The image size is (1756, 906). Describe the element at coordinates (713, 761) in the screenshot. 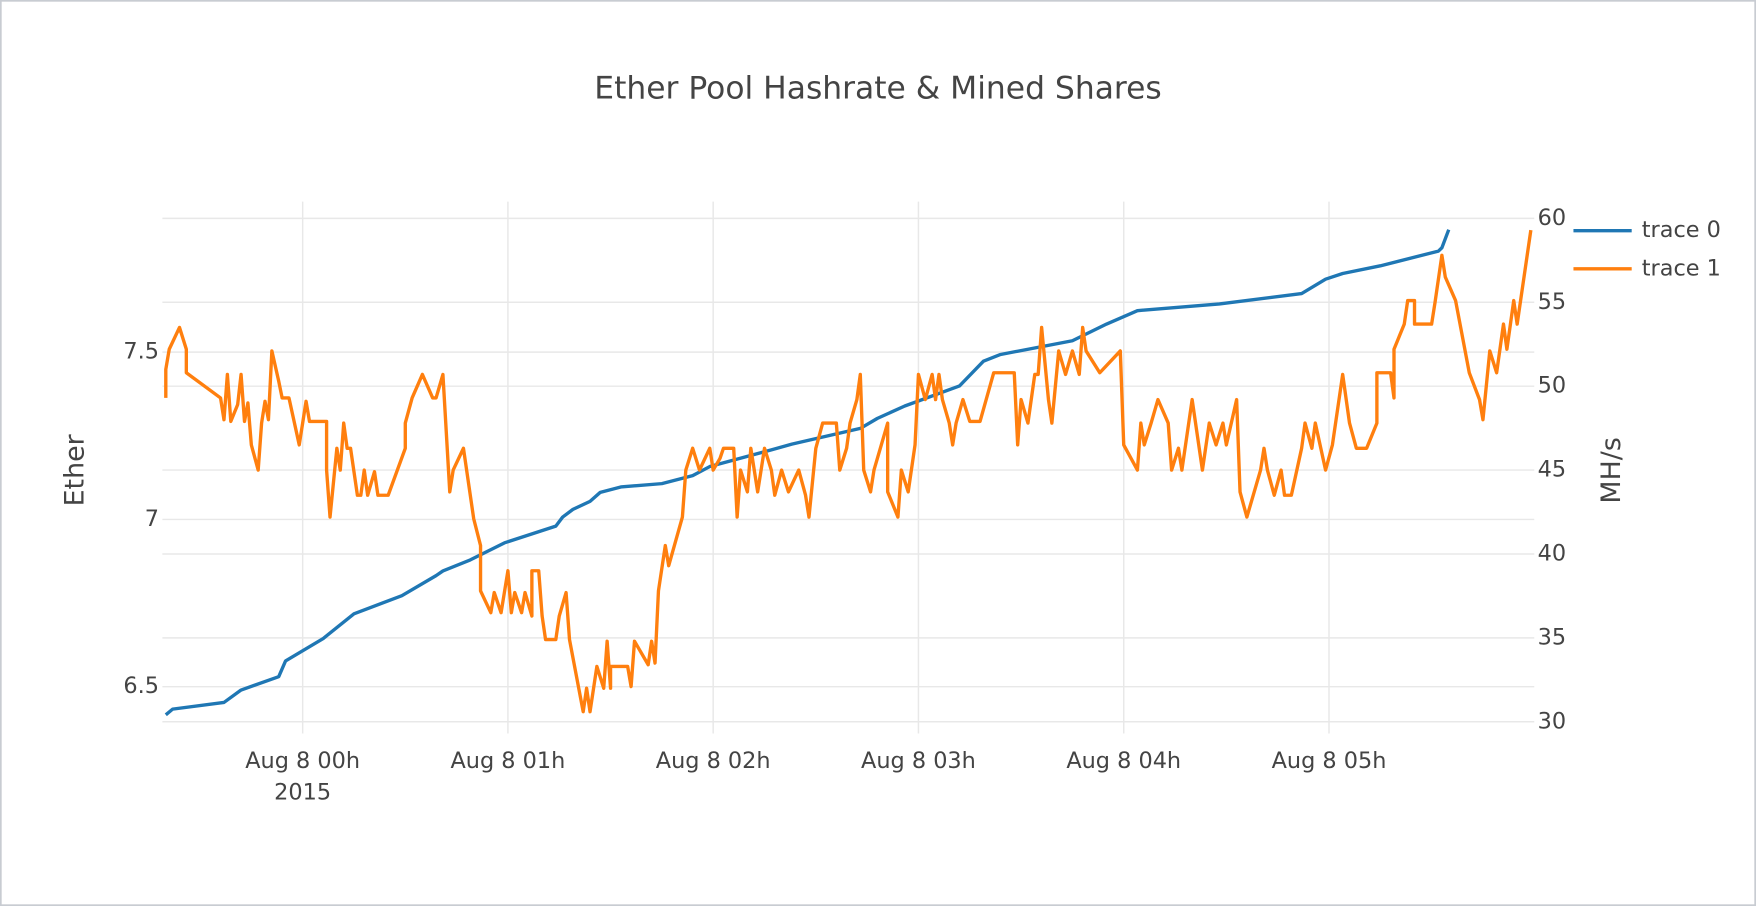

I see `x-tick-label: Aug 8 02h` at that location.